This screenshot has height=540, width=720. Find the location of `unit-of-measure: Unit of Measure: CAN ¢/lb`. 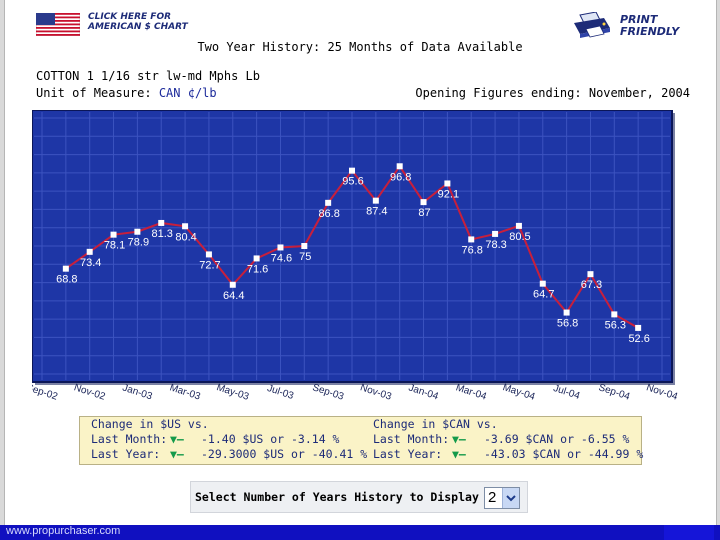

unit-of-measure: Unit of Measure: CAN ¢/lb is located at coordinates (126, 93).